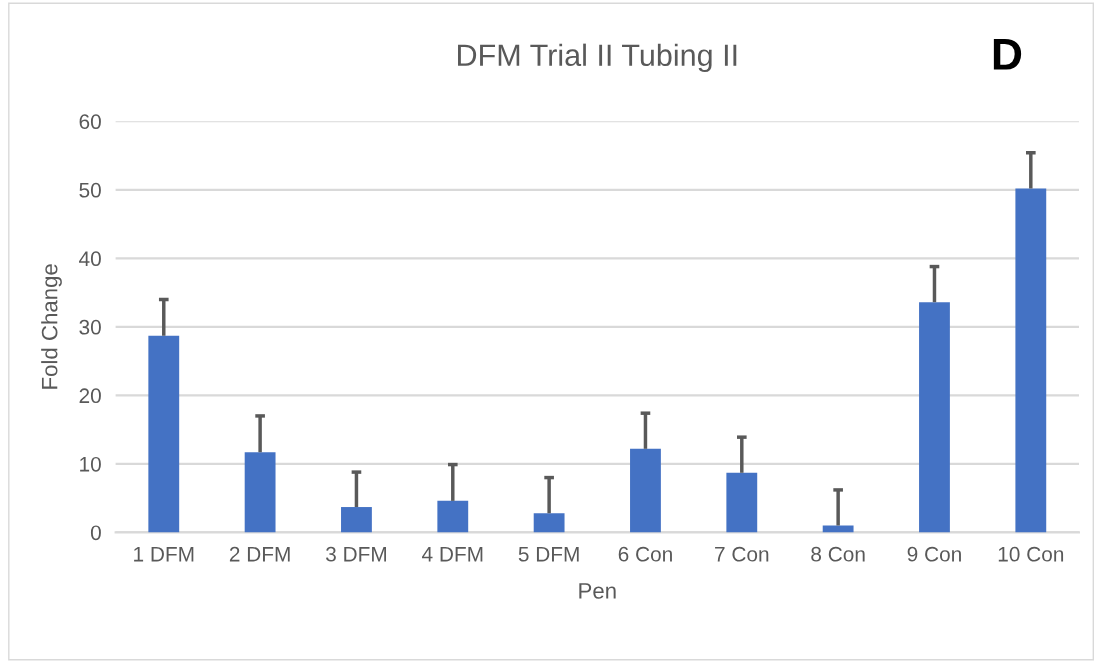  I want to click on y-tick-label: 30, so click(90, 327).